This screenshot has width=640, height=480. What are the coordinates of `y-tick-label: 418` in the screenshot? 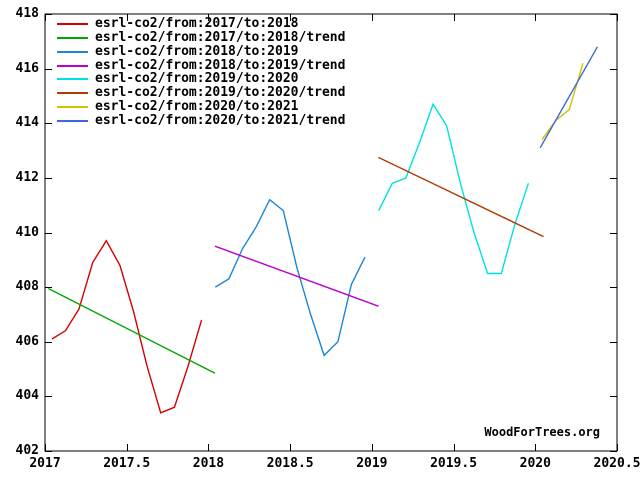 It's located at (27, 13).